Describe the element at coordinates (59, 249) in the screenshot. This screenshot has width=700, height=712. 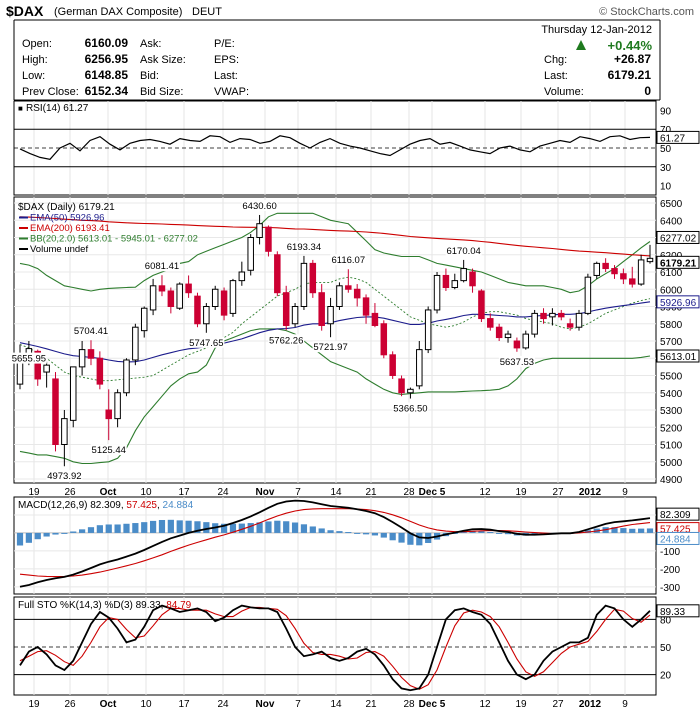
I see `legend-volume: Volume undef` at that location.